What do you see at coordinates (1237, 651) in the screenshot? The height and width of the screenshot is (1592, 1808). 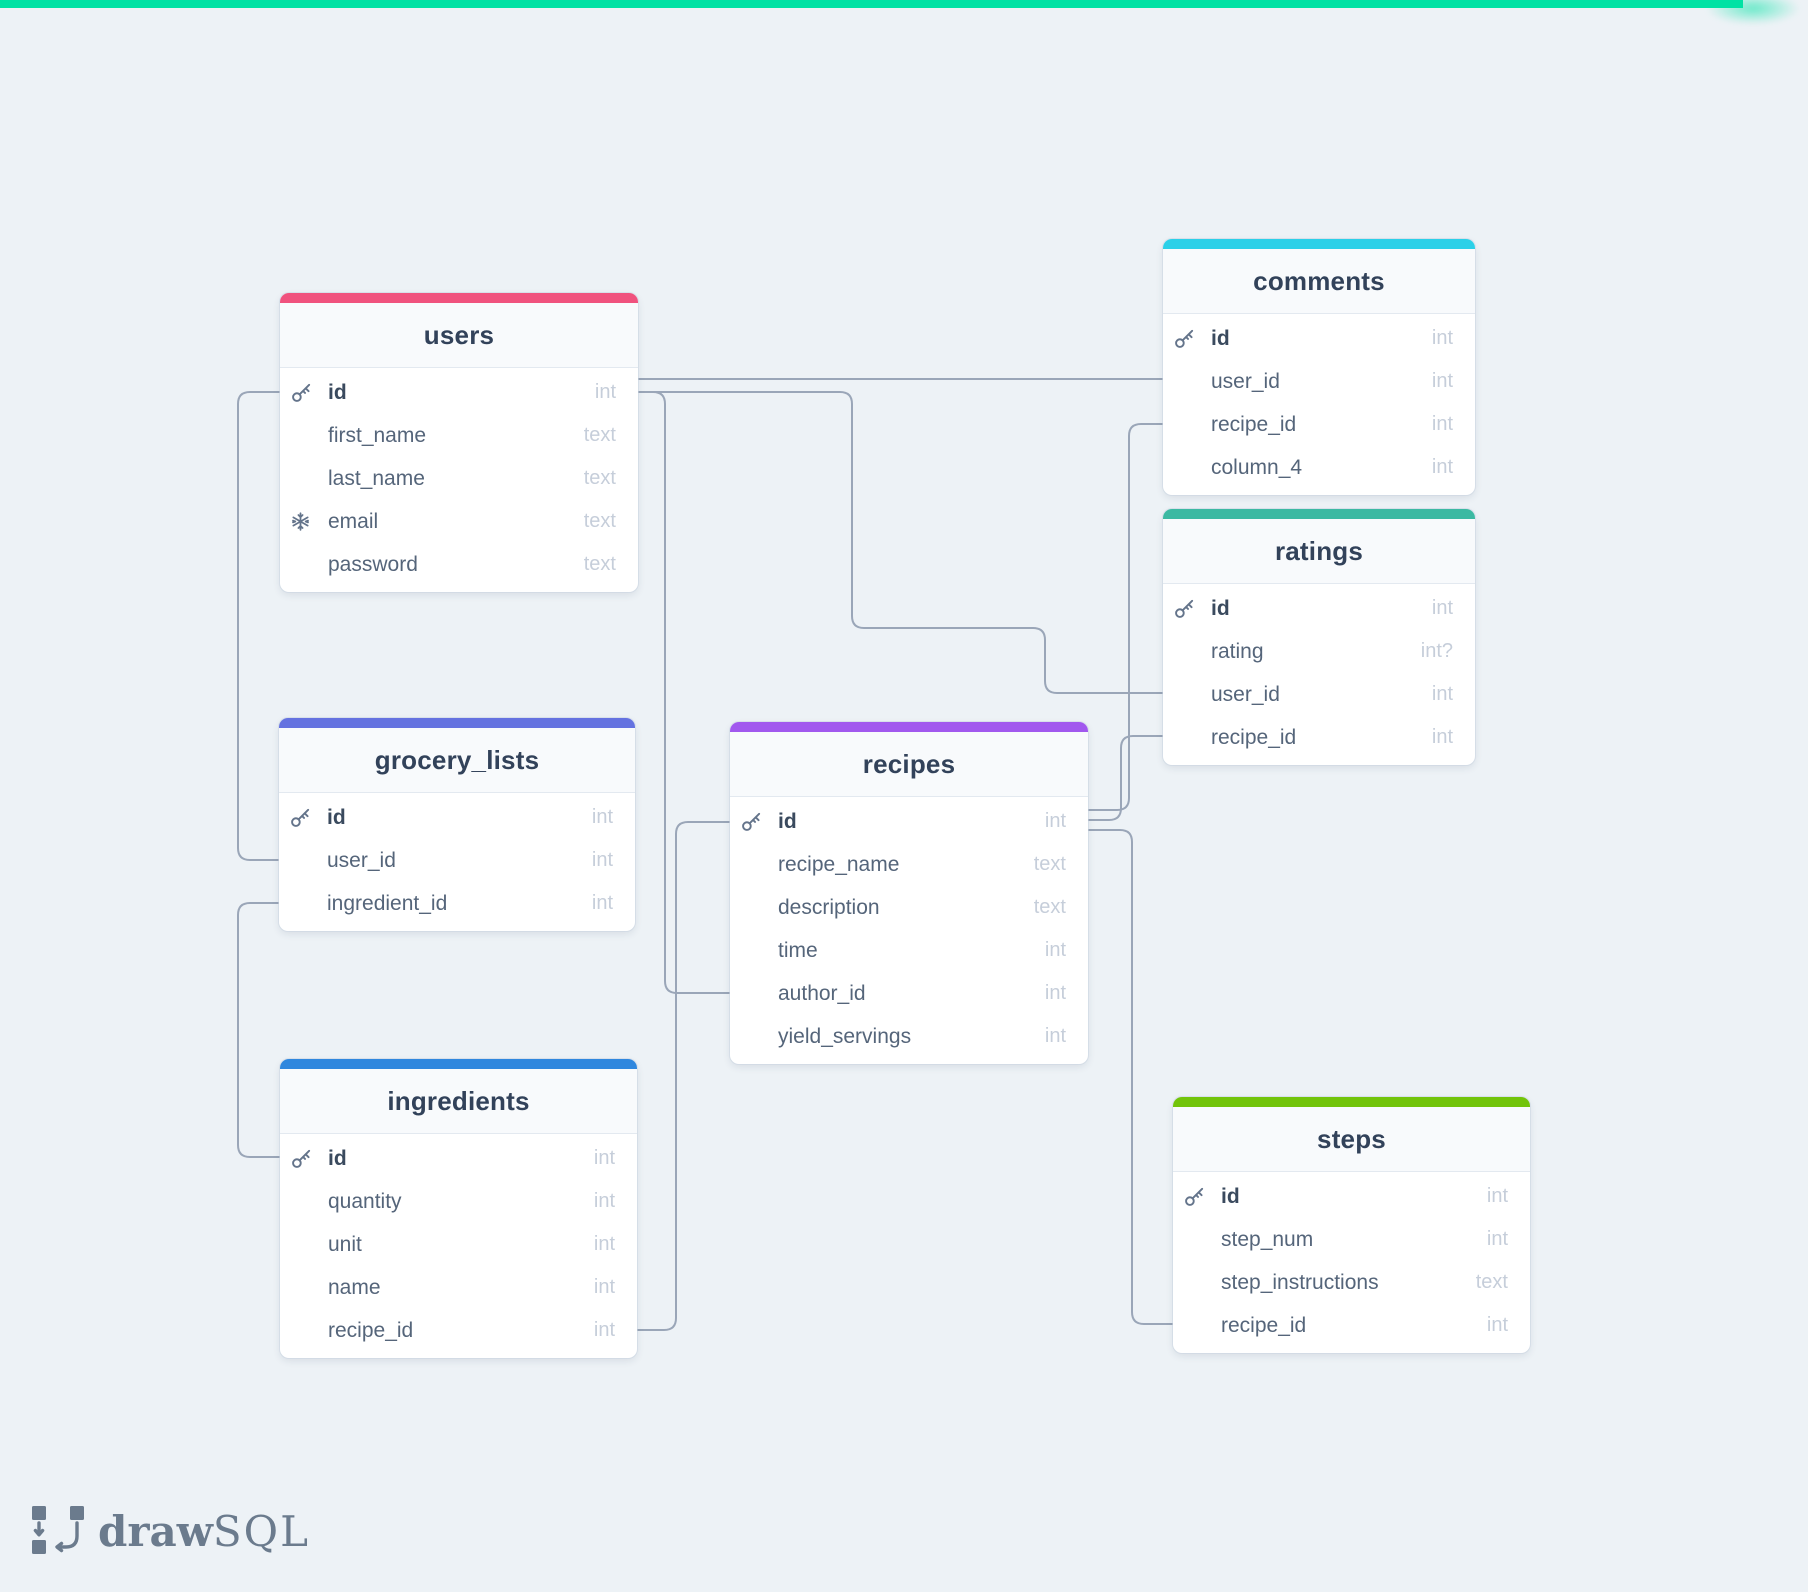 I see `field-name: rating` at bounding box center [1237, 651].